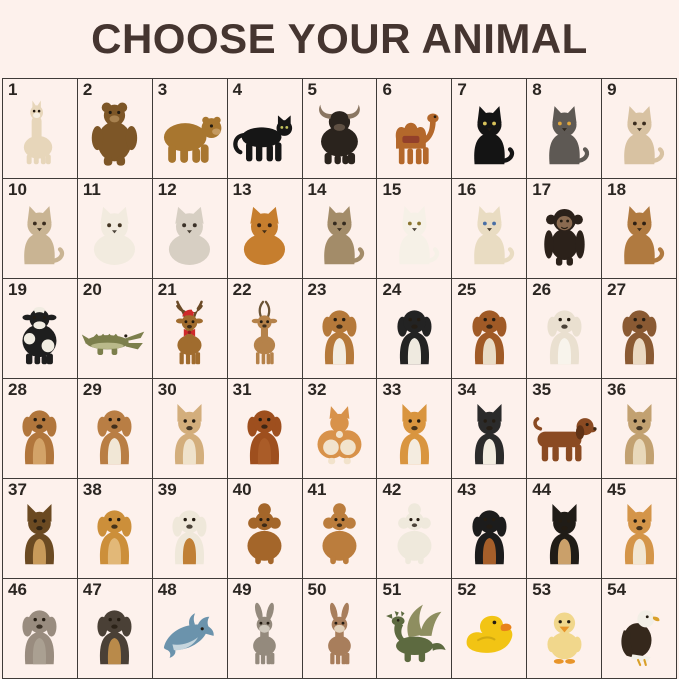  Describe the element at coordinates (542, 489) in the screenshot. I see `cell-number: 44` at that location.